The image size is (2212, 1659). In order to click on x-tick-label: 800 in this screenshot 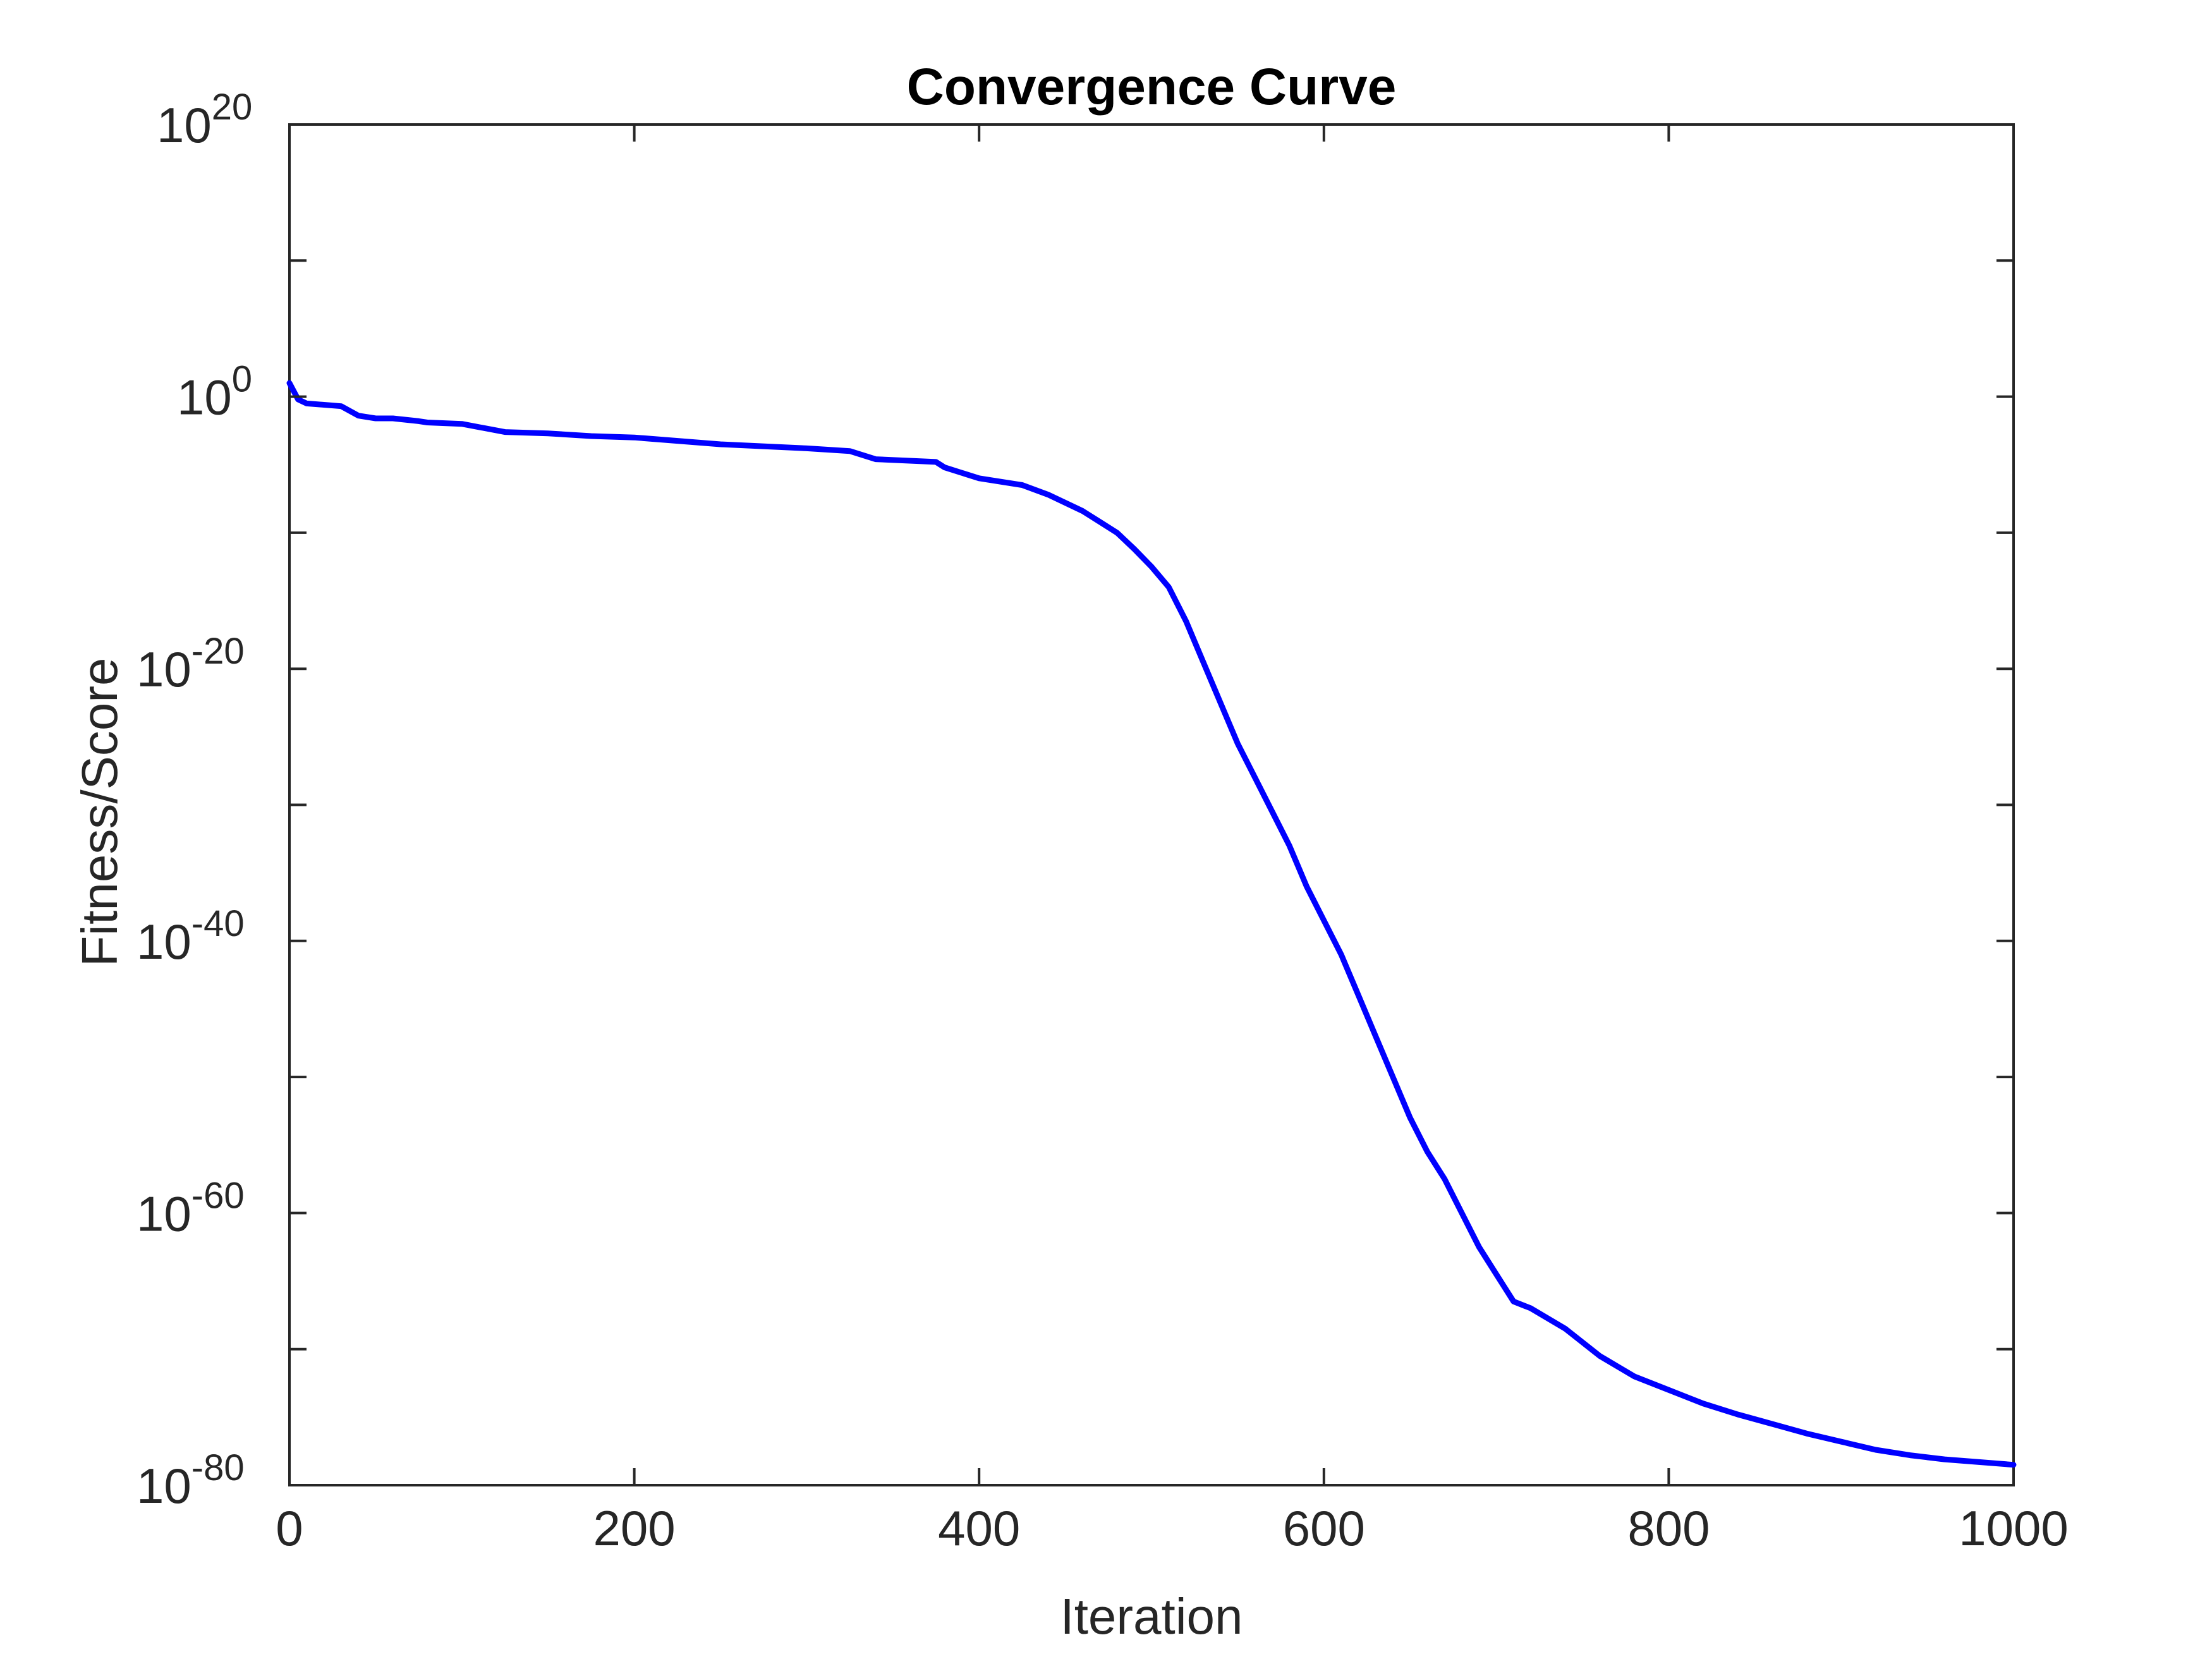, I will do `click(1668, 1528)`.